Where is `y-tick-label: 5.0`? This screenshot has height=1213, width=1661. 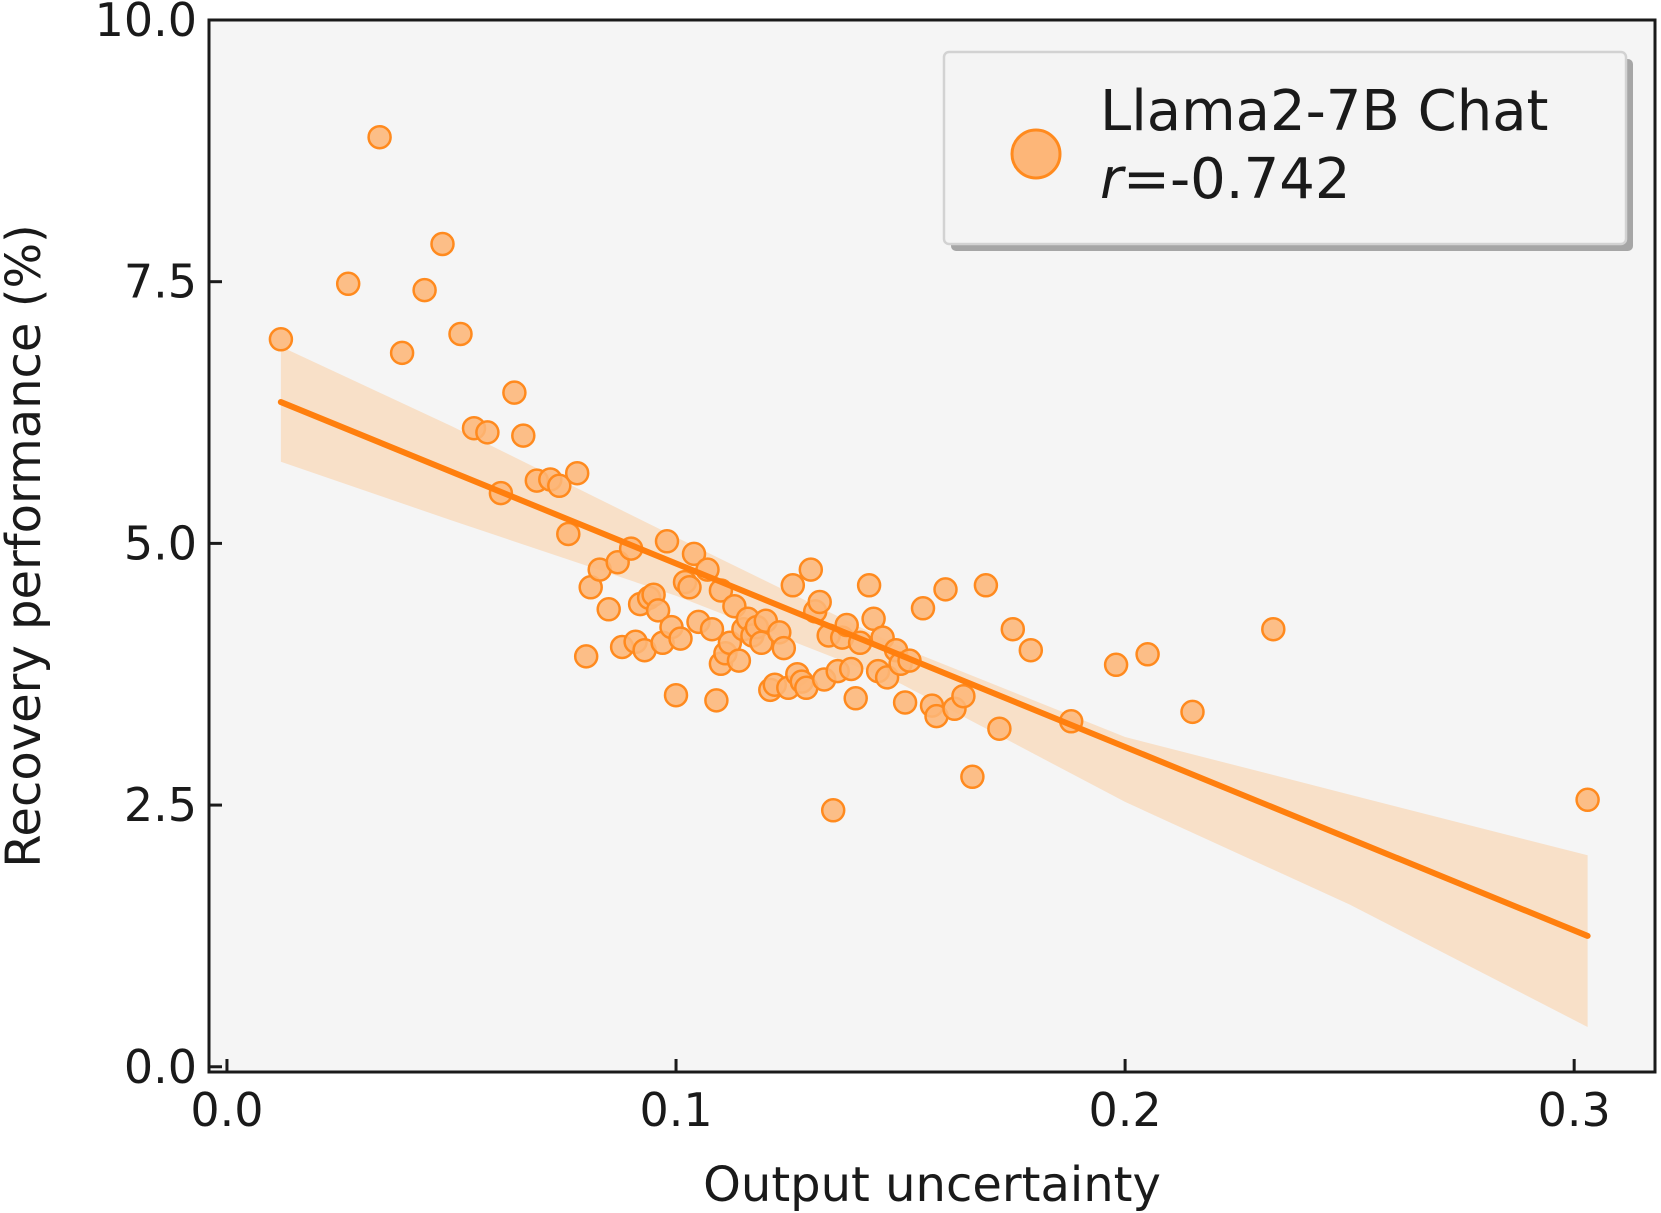 y-tick-label: 5.0 is located at coordinates (160, 543).